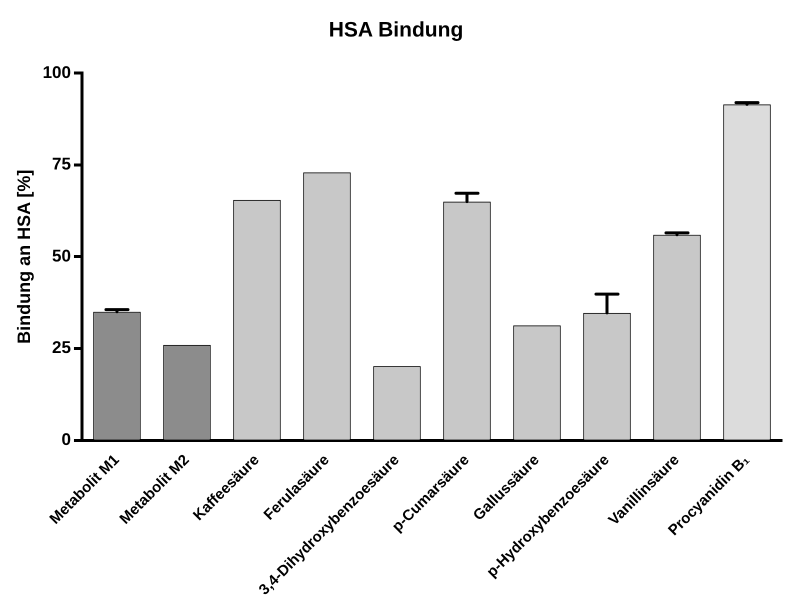 Image resolution: width=790 pixels, height=602 pixels. I want to click on y-axis-title: Bindung an HSA [%], so click(24, 257).